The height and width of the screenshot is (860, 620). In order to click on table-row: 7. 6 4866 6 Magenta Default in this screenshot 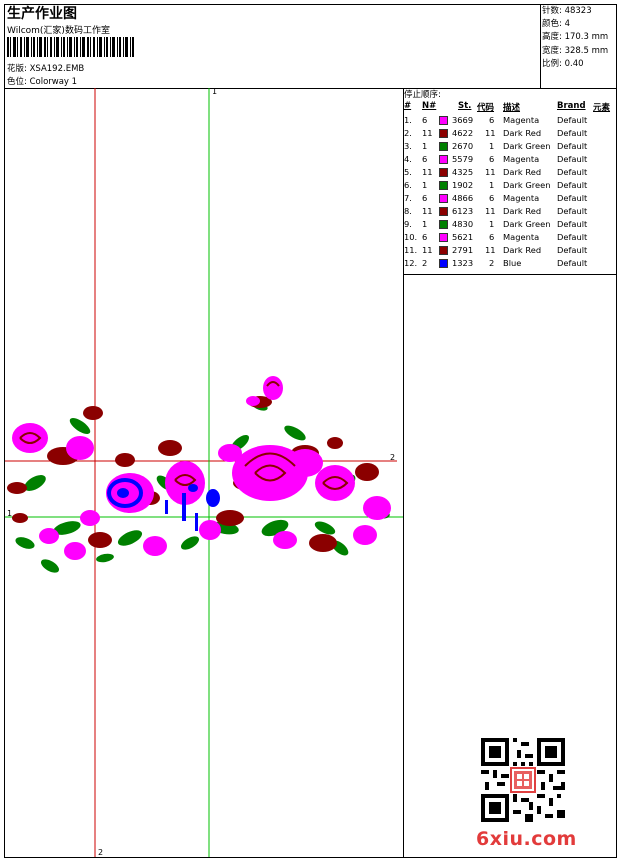, I will do `click(496, 198)`.